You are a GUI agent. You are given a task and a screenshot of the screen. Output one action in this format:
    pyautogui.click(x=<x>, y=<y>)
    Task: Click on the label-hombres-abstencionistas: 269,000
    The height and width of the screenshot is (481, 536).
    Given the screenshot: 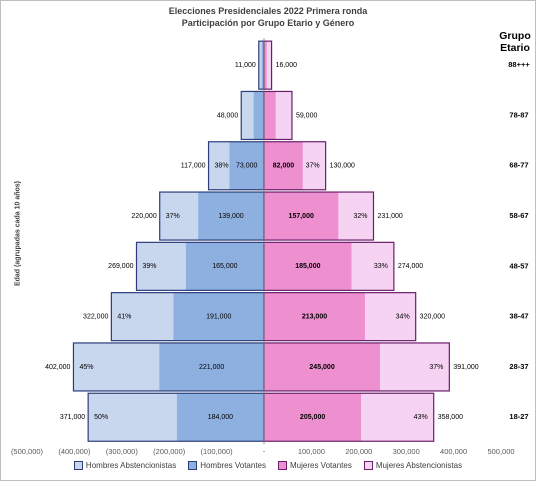 What is the action you would take?
    pyautogui.click(x=120, y=266)
    